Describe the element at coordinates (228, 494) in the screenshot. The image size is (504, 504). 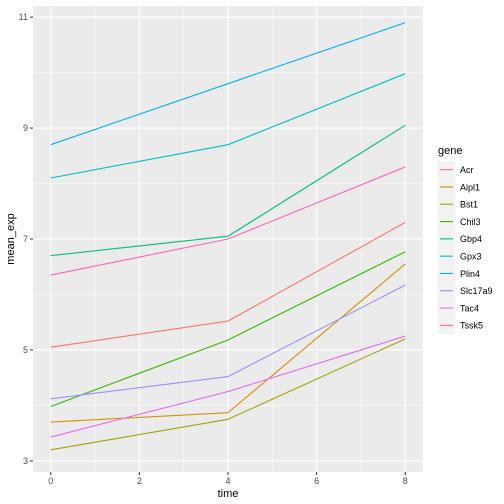
I see `x-axis-title: time` at that location.